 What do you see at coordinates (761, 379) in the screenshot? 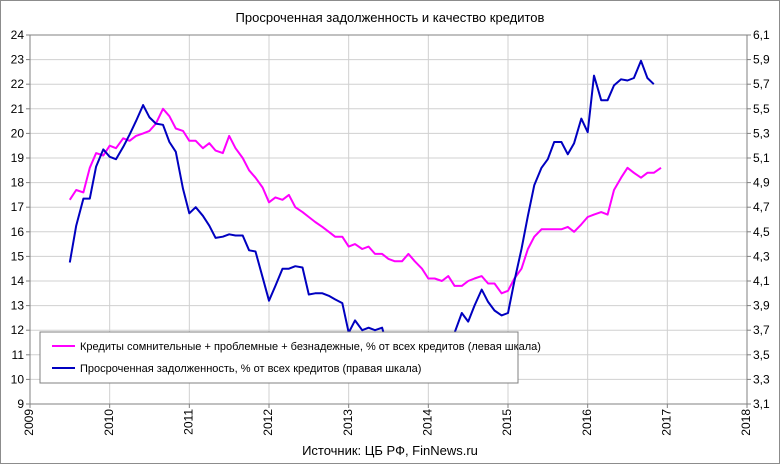
I see `right-tick-label: 3,3` at bounding box center [761, 379].